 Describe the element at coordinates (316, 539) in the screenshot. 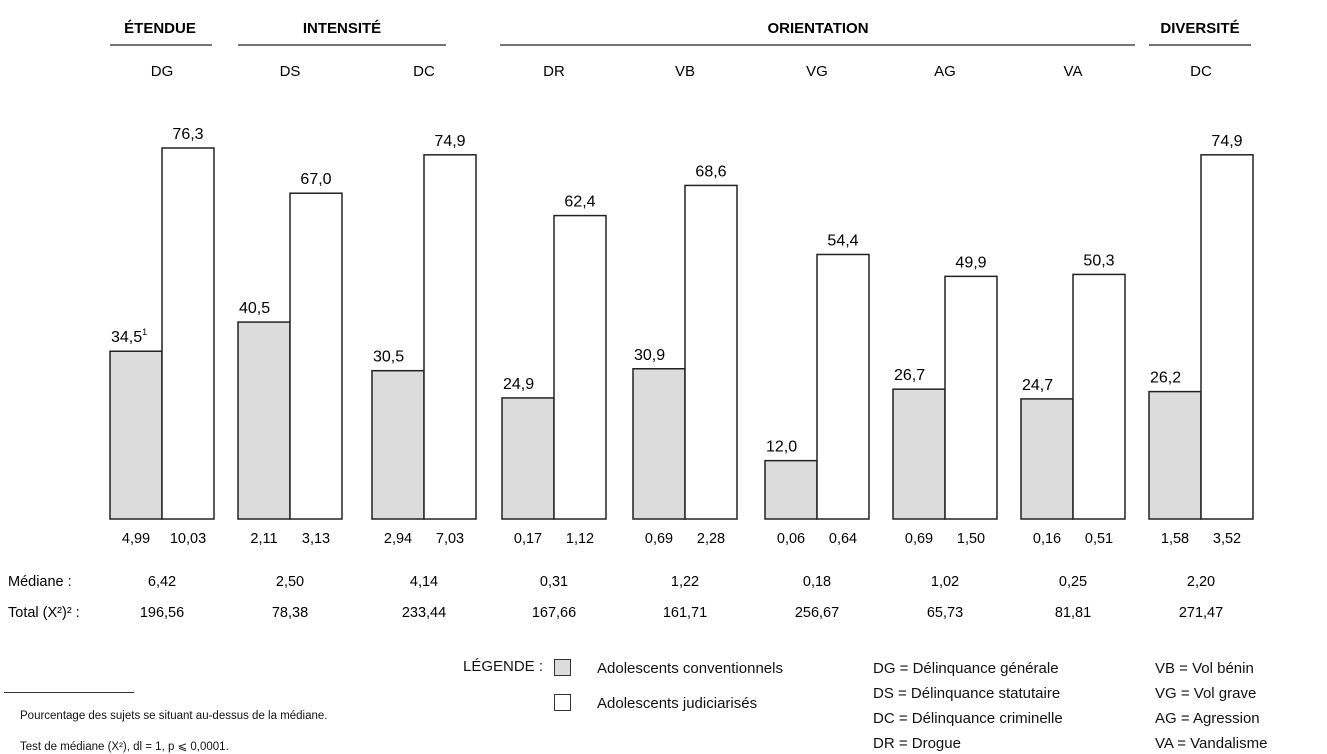

I see `mean-judiciarises: 3,13` at that location.